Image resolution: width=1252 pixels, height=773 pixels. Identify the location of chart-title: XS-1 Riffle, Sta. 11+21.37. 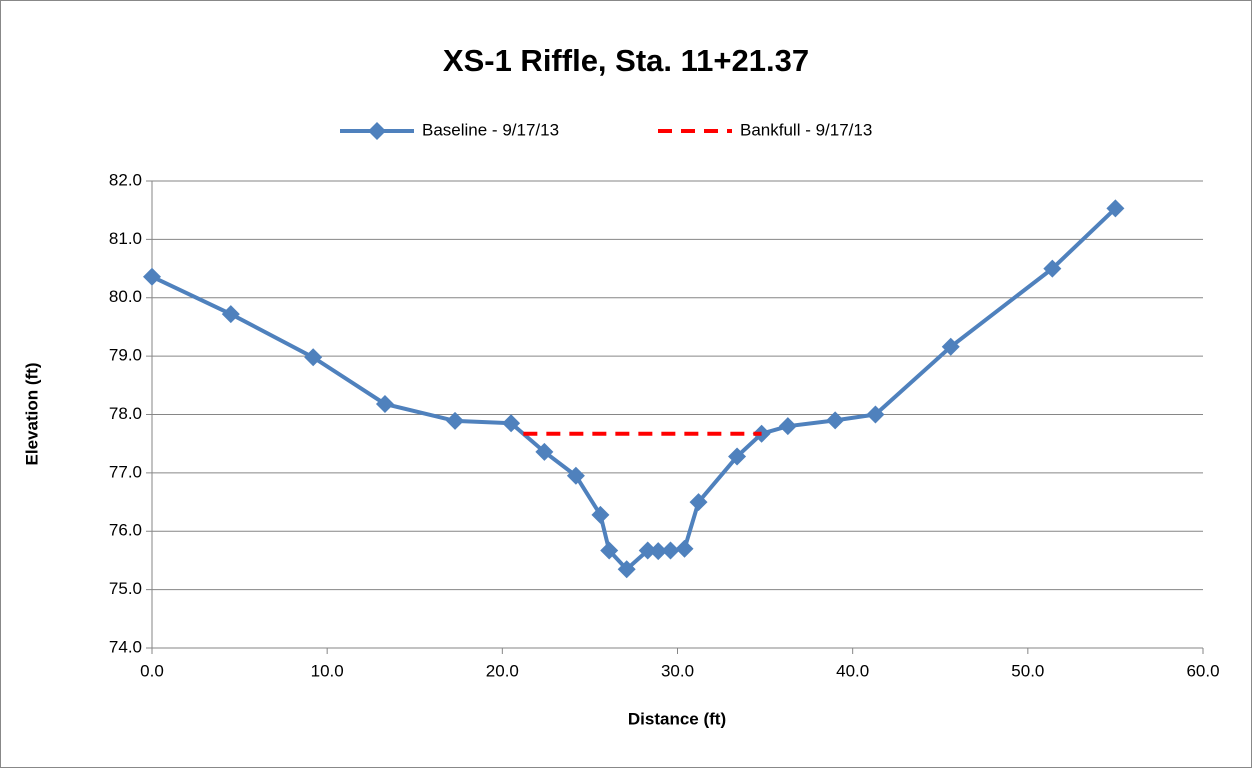
(626, 60).